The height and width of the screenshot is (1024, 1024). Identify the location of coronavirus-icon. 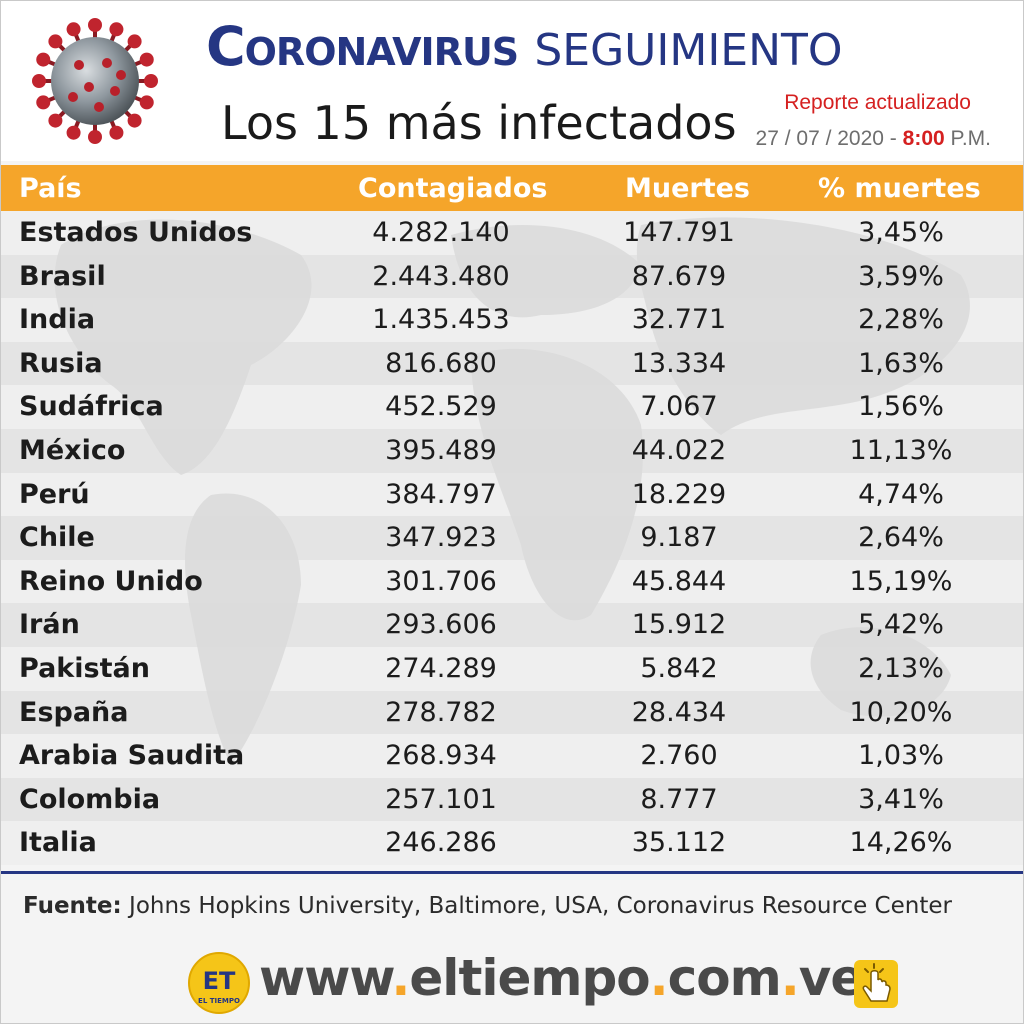
(95, 81).